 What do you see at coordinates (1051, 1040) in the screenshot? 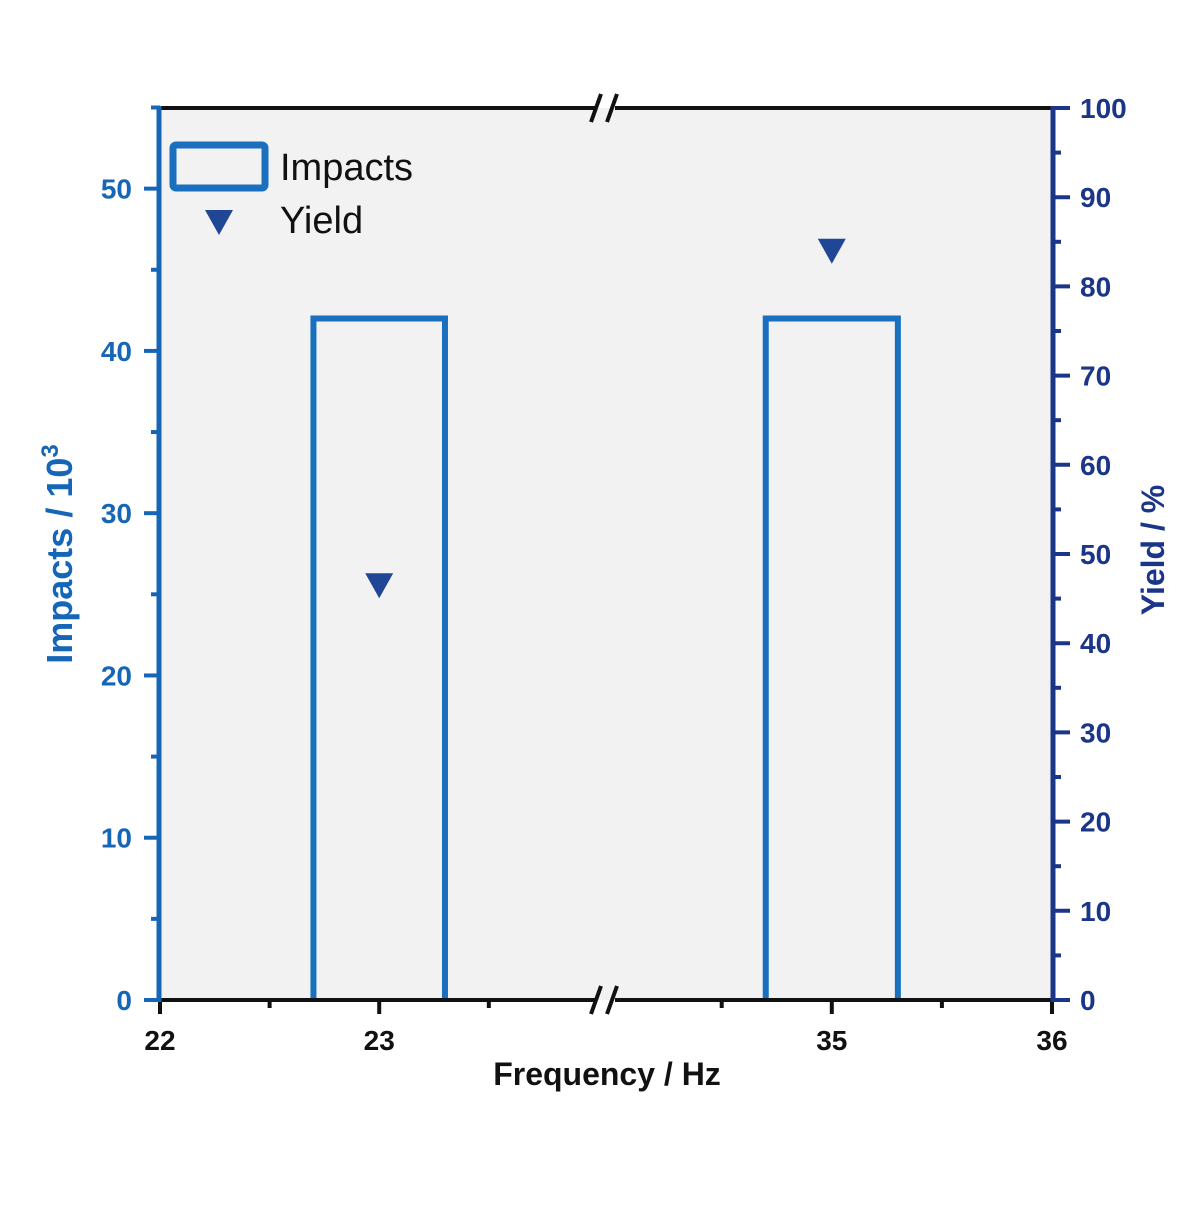
I see `x-tick-label: 36` at bounding box center [1051, 1040].